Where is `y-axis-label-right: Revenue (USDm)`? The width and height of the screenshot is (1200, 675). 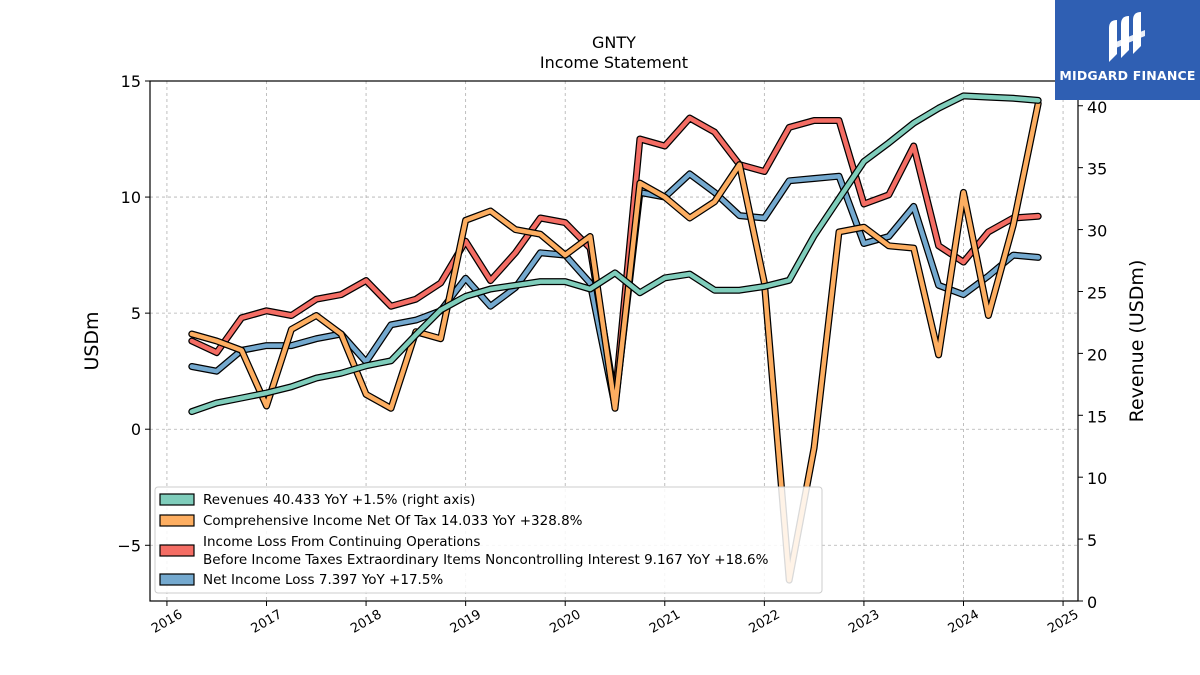
y-axis-label-right: Revenue (USDm) is located at coordinates (1137, 341).